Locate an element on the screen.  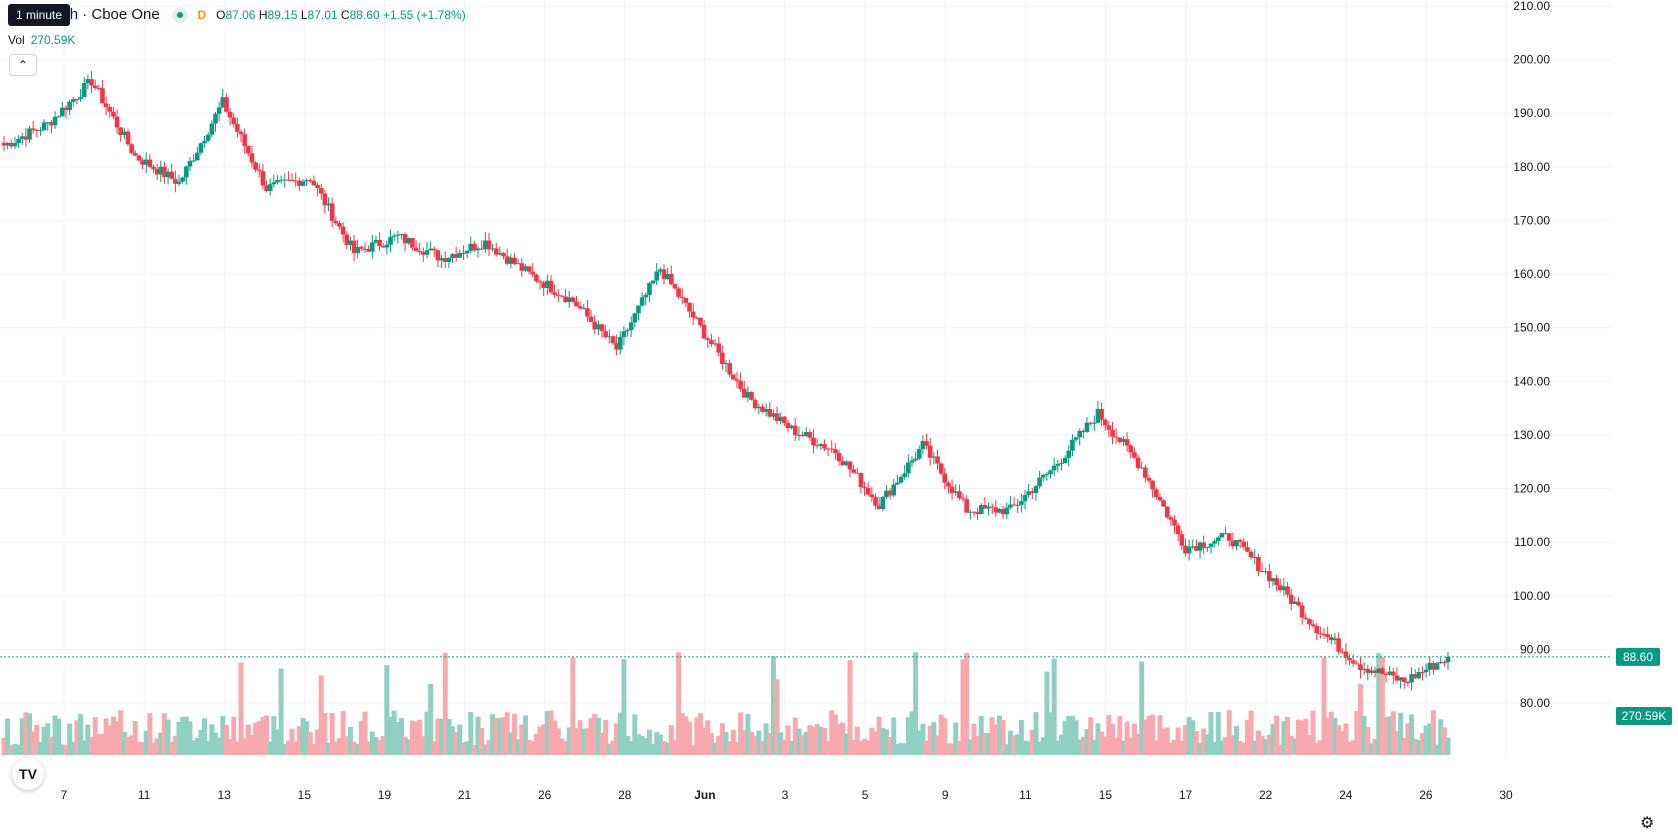
market-status-icon is located at coordinates (179, 15).